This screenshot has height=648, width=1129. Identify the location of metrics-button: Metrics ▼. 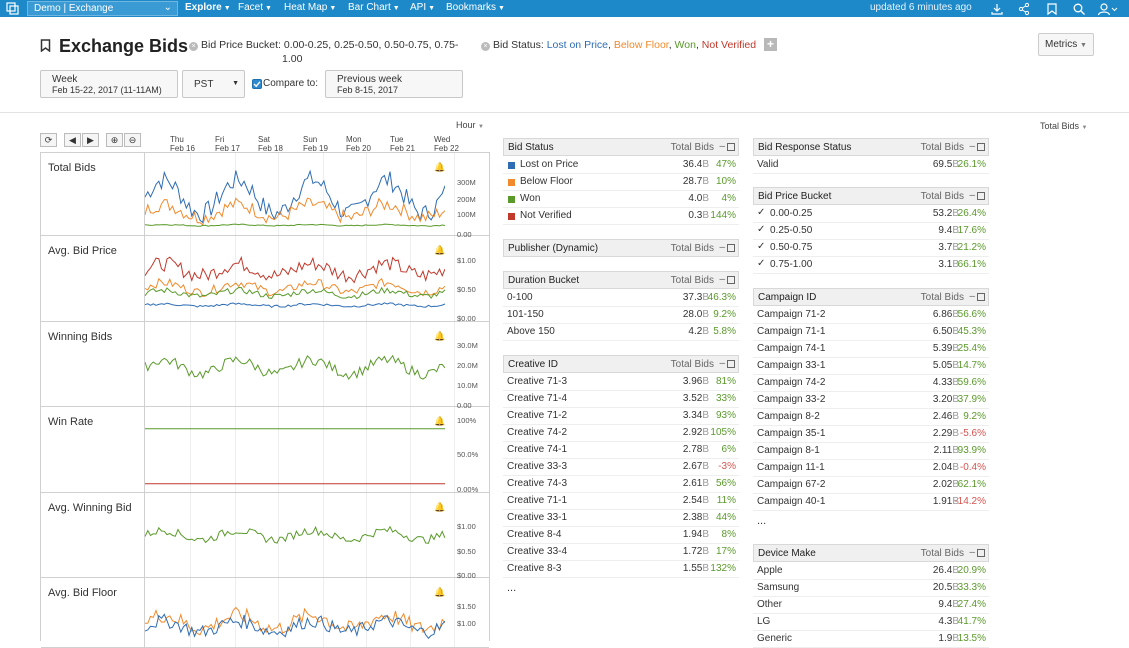
(1066, 44).